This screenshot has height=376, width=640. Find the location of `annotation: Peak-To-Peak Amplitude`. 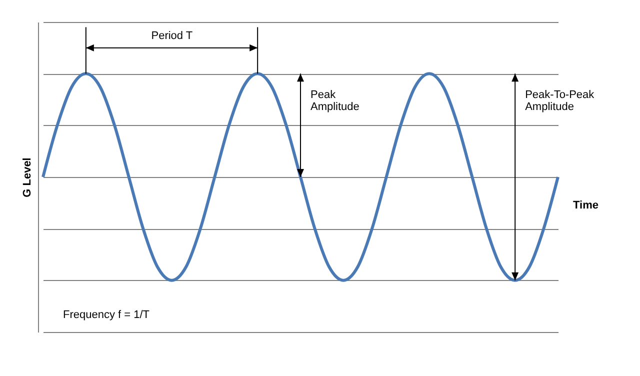

annotation: Peak-To-Peak Amplitude is located at coordinates (560, 101).